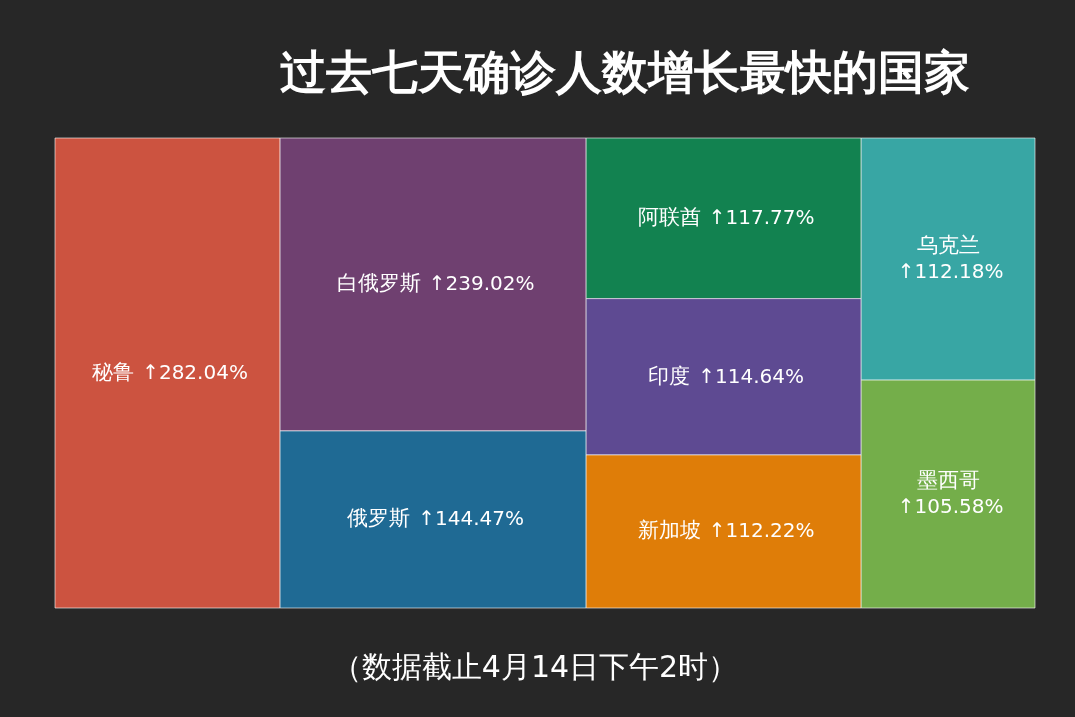  I want to click on data-label: ↑112.22%, so click(761, 530).